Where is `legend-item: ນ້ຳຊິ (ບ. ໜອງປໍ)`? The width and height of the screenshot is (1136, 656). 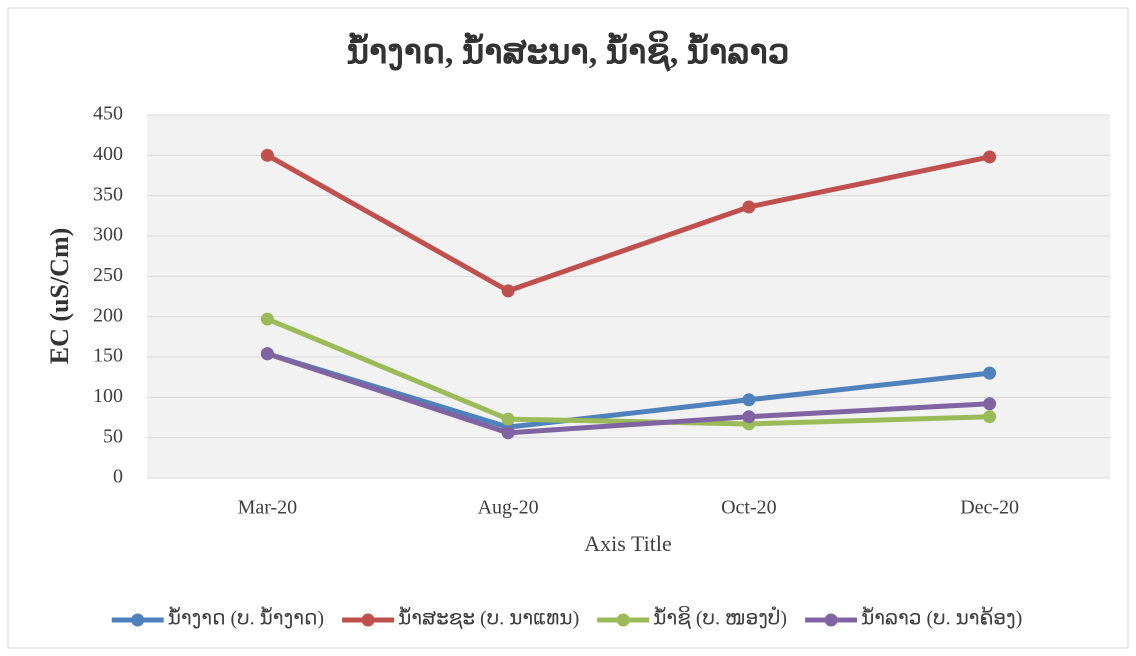 legend-item: ນ້ຳຊິ (ບ. ໜອງປໍ) is located at coordinates (692, 618).